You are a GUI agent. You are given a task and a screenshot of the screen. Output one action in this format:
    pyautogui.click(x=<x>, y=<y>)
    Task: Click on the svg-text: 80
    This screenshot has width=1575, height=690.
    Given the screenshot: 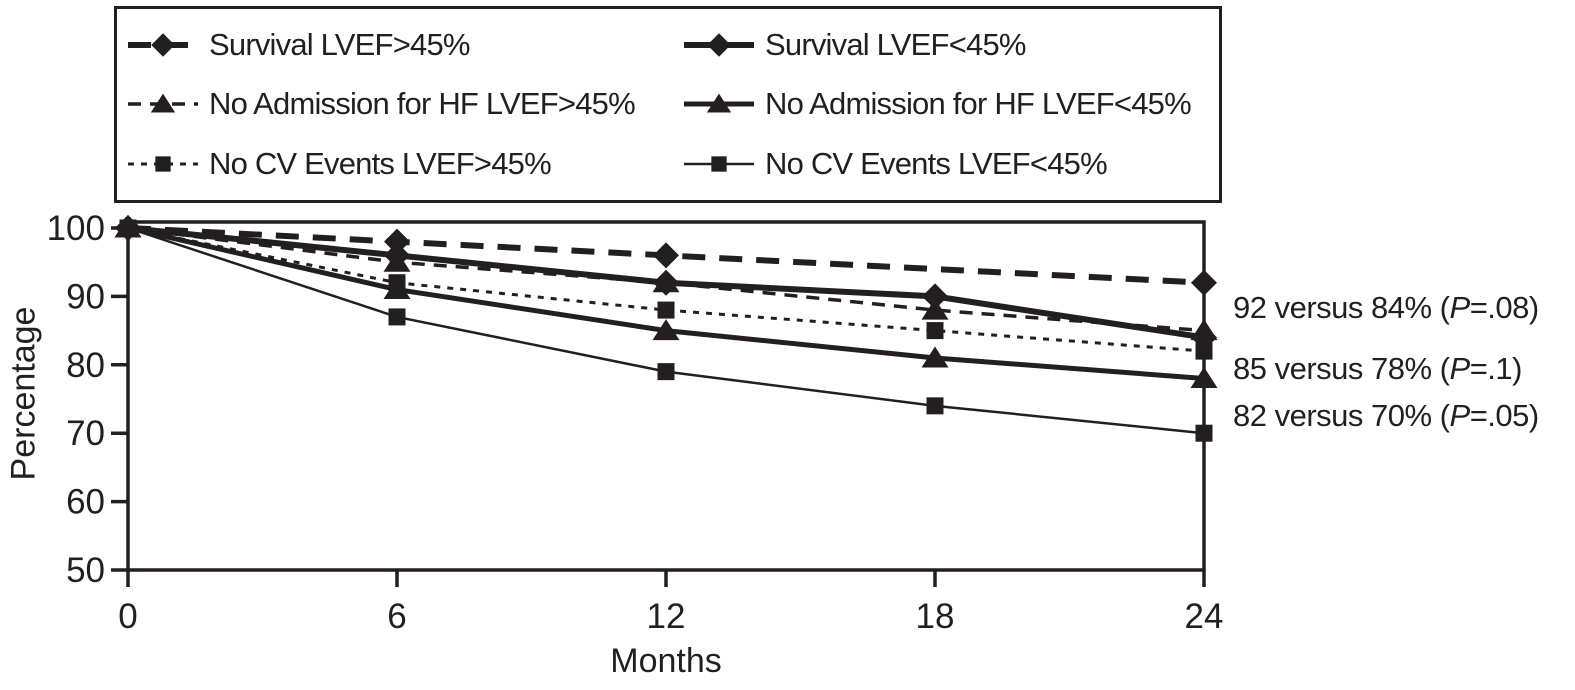 What is the action you would take?
    pyautogui.click(x=85, y=365)
    